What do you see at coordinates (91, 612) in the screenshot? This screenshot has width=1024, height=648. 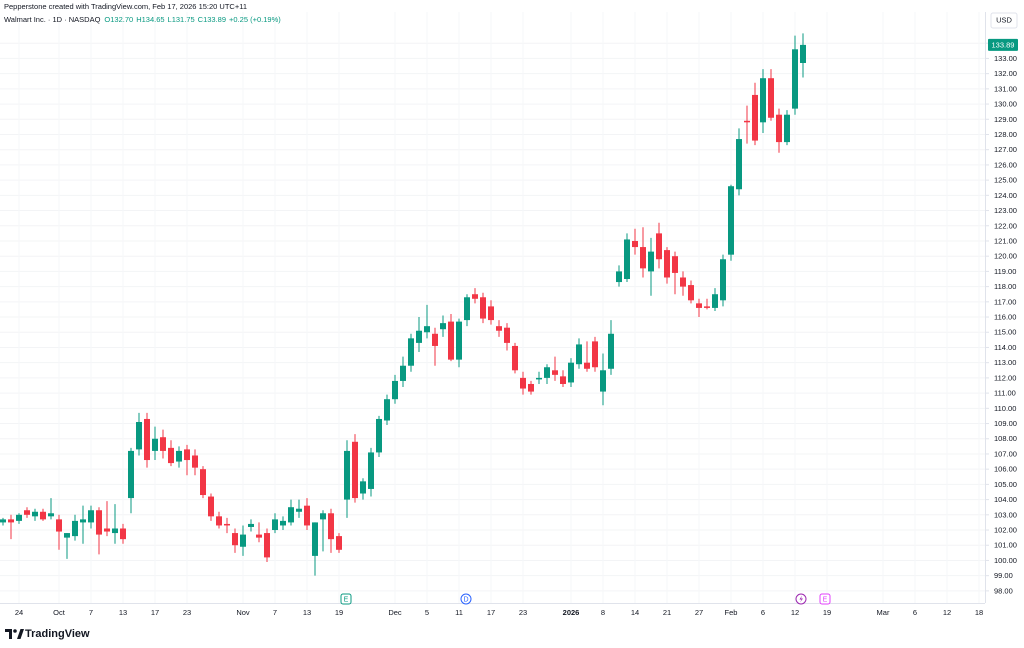 I see `x-tick-label: 7` at bounding box center [91, 612].